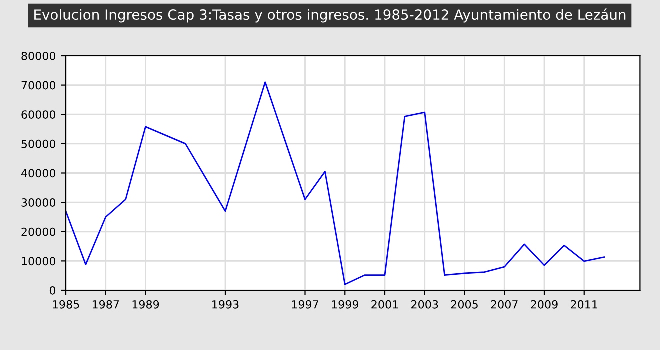  I want to click on y-tick-label: 10000, so click(39, 261).